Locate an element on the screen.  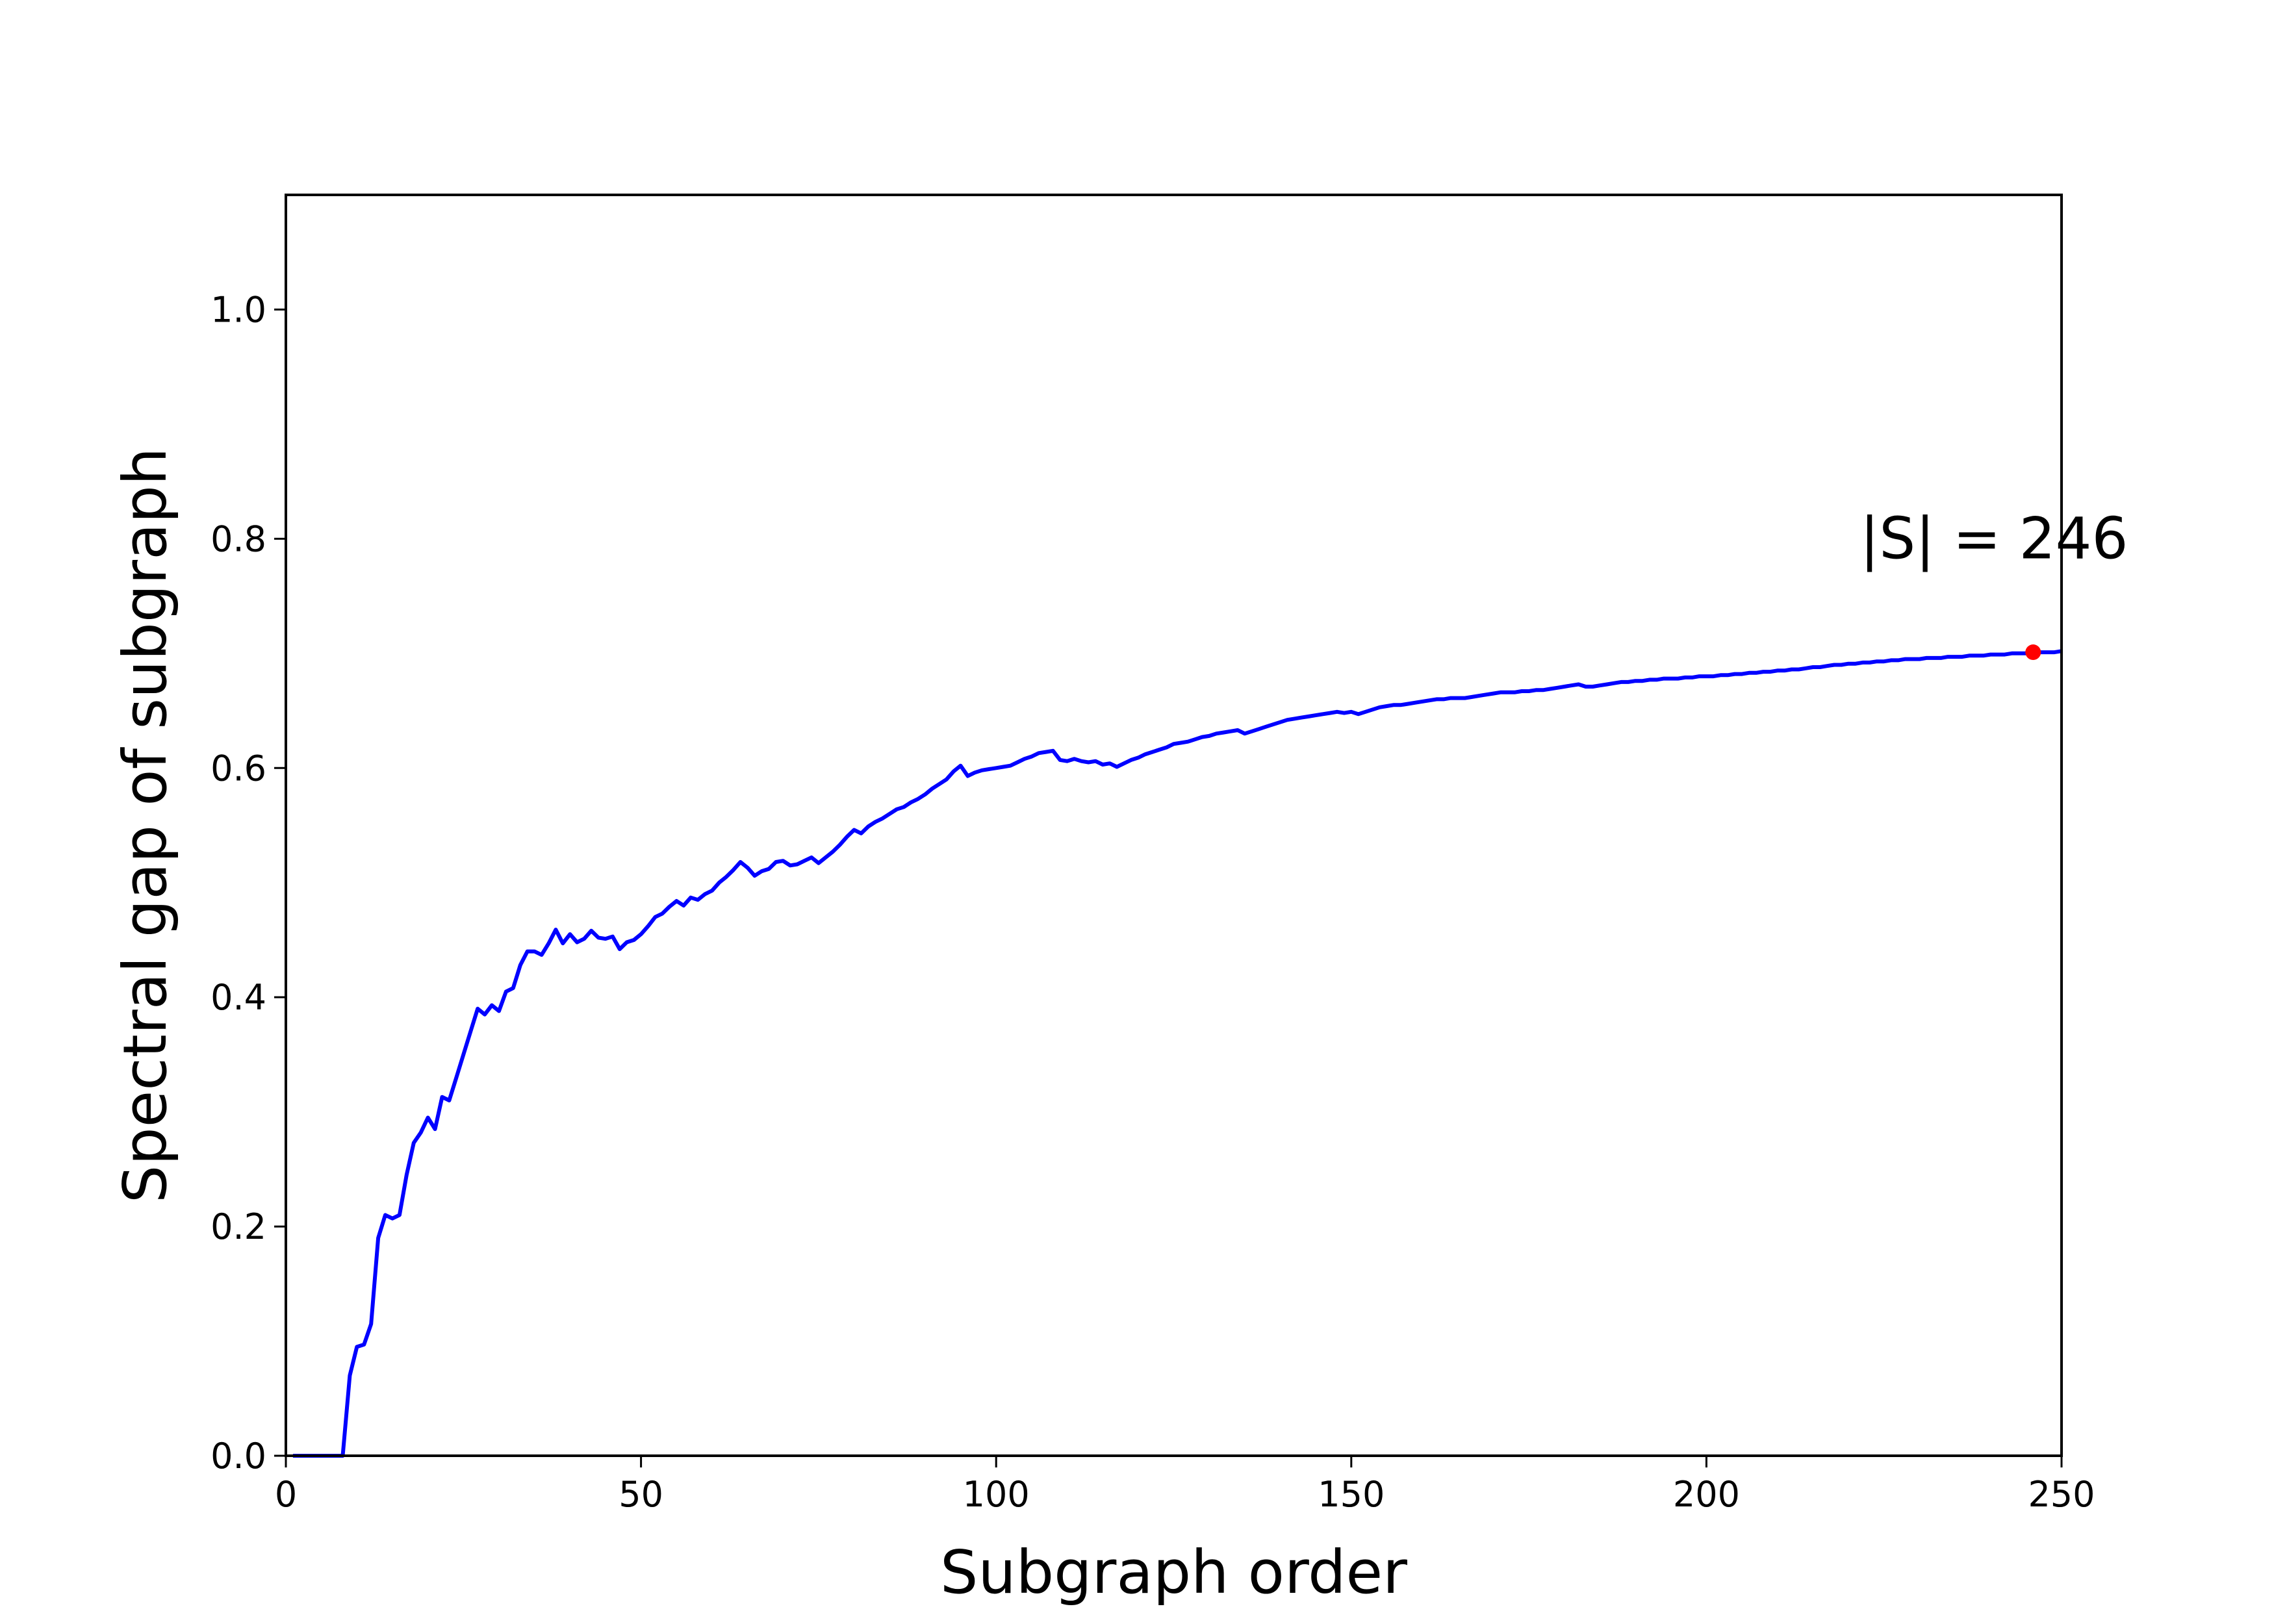
x-axis-title: Subgraph order is located at coordinates (1173, 1572).